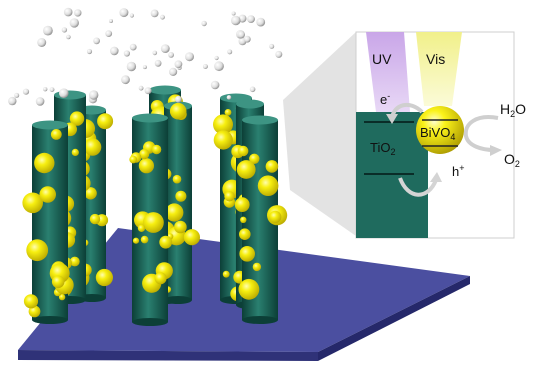  Describe the element at coordinates (385, 99) in the screenshot. I see `electron-label: e-` at that location.